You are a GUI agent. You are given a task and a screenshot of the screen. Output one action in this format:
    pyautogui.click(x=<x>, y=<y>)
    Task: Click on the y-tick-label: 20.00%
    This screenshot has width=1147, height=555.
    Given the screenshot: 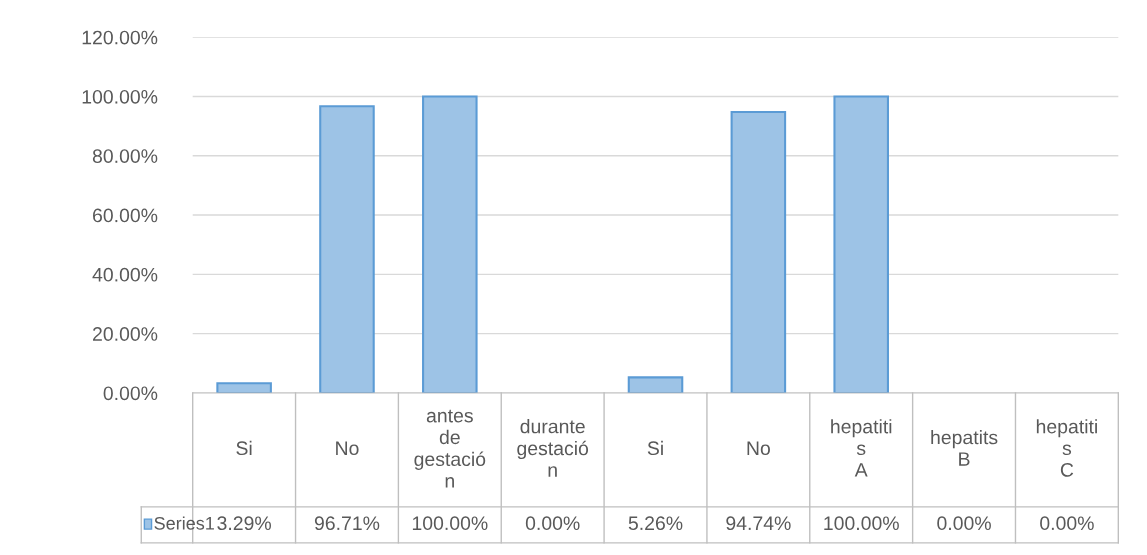 What is the action you would take?
    pyautogui.click(x=125, y=334)
    